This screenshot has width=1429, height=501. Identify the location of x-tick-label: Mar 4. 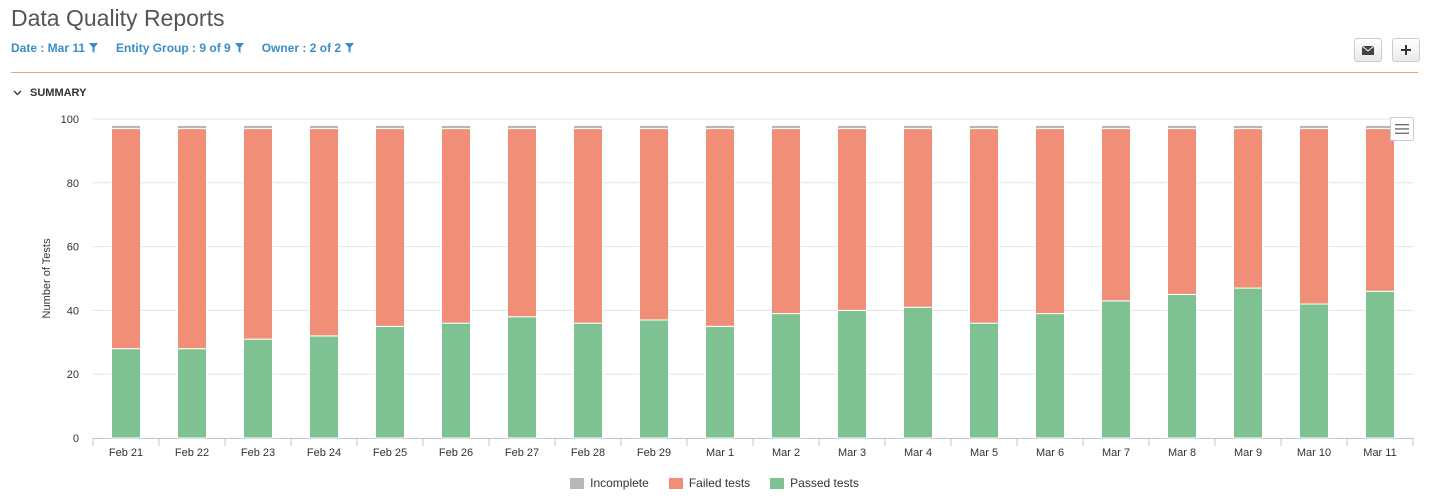
(918, 453).